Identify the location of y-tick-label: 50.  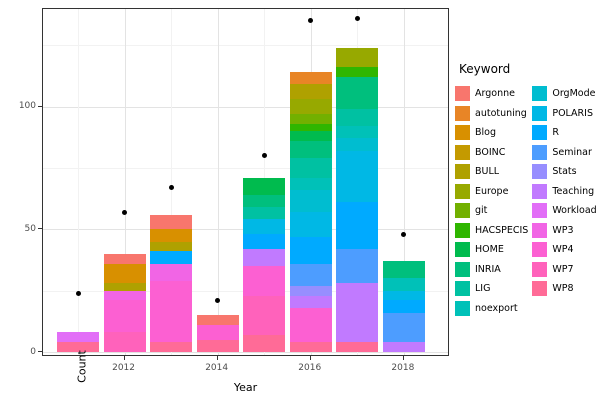
(30, 228).